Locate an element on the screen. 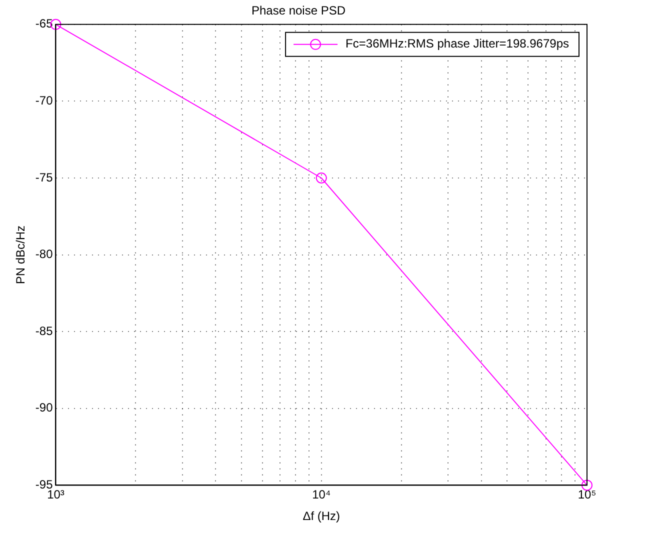 The image size is (647, 533). legend-label: Fc=36MHz:RMS phase Jitter=198.9679ps is located at coordinates (458, 43).